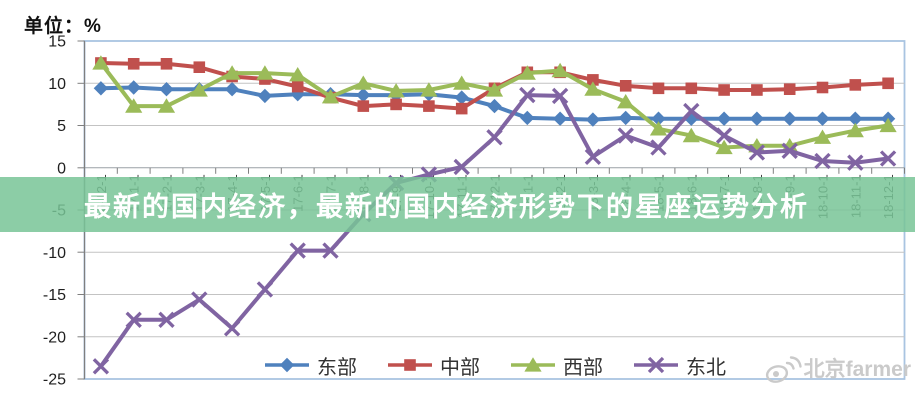 The width and height of the screenshot is (915, 400). I want to click on legend-item-east: 东部, so click(310, 365).